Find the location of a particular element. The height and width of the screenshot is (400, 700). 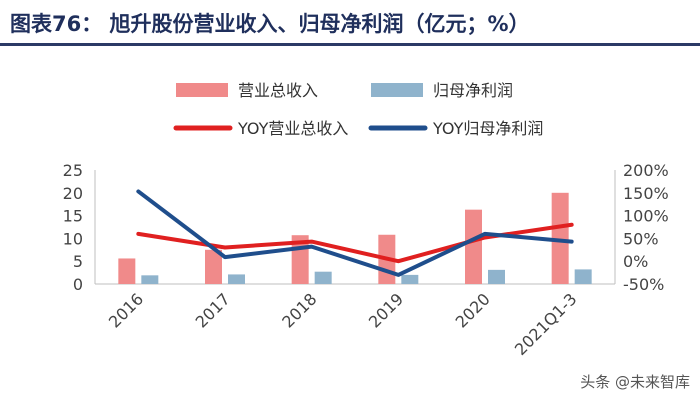

x-tick-label: 2017 is located at coordinates (213, 310).